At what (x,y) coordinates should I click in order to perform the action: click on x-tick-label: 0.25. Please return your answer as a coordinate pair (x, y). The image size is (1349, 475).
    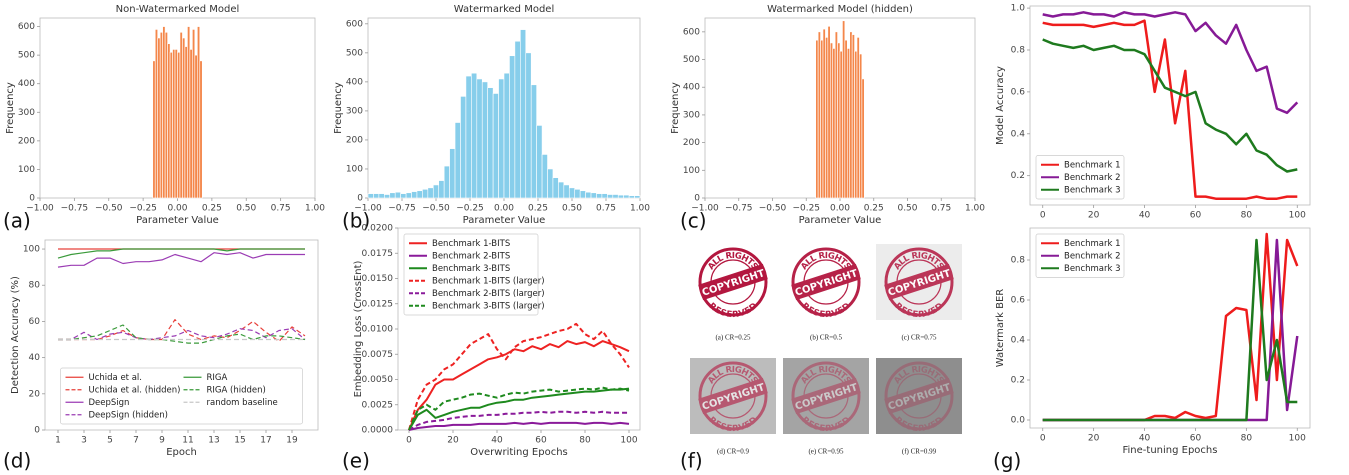
    Looking at the image, I should click on (212, 209).